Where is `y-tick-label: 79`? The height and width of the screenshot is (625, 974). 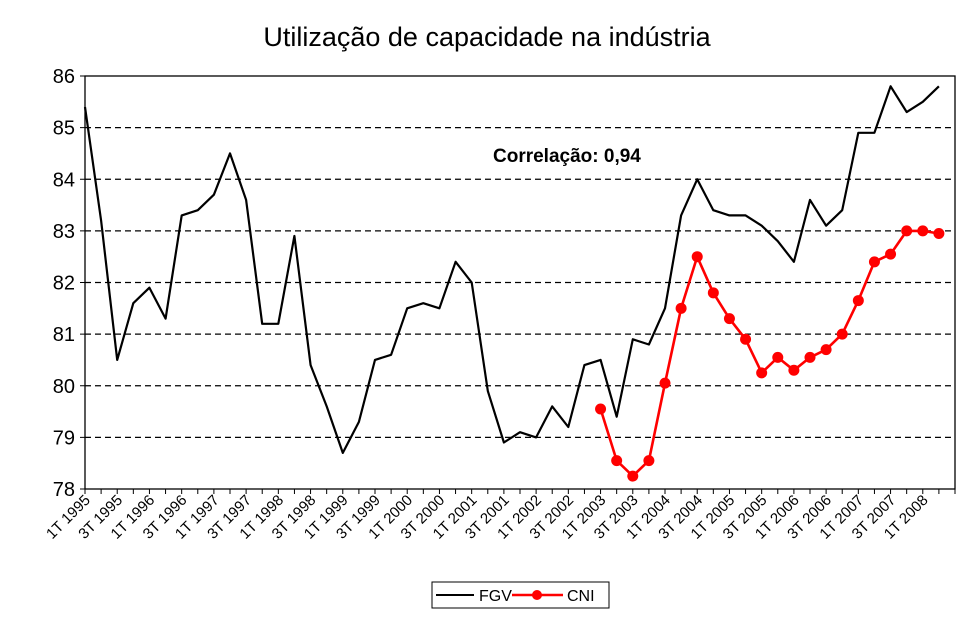 y-tick-label: 79 is located at coordinates (64, 438).